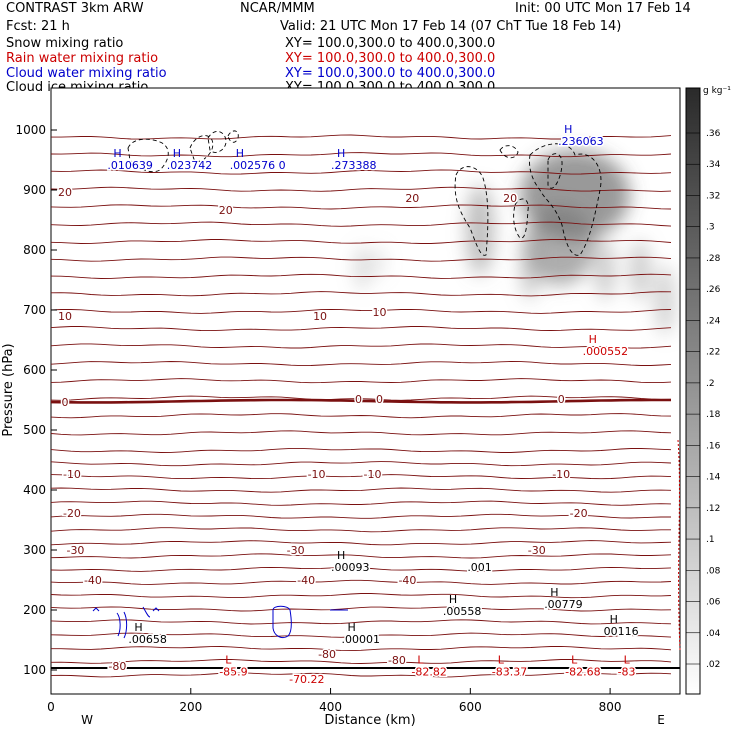 Image resolution: width=740 pixels, height=740 pixels. What do you see at coordinates (354, 165) in the screenshot?
I see `extremum-value: .273388` at bounding box center [354, 165].